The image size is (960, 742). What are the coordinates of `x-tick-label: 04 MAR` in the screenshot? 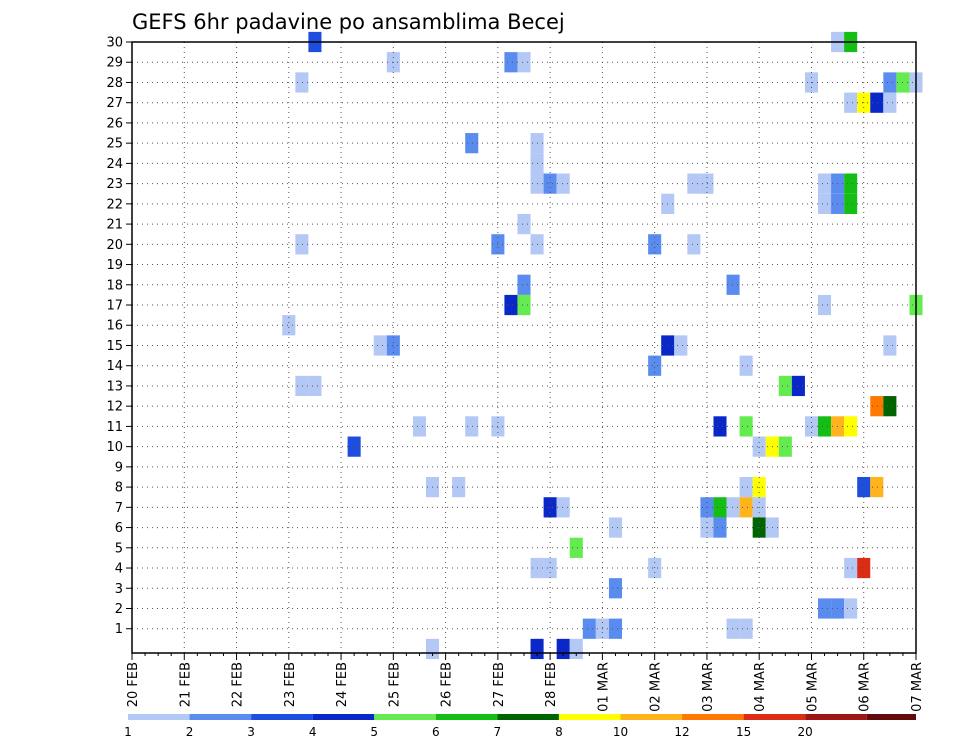 It's located at (760, 687).